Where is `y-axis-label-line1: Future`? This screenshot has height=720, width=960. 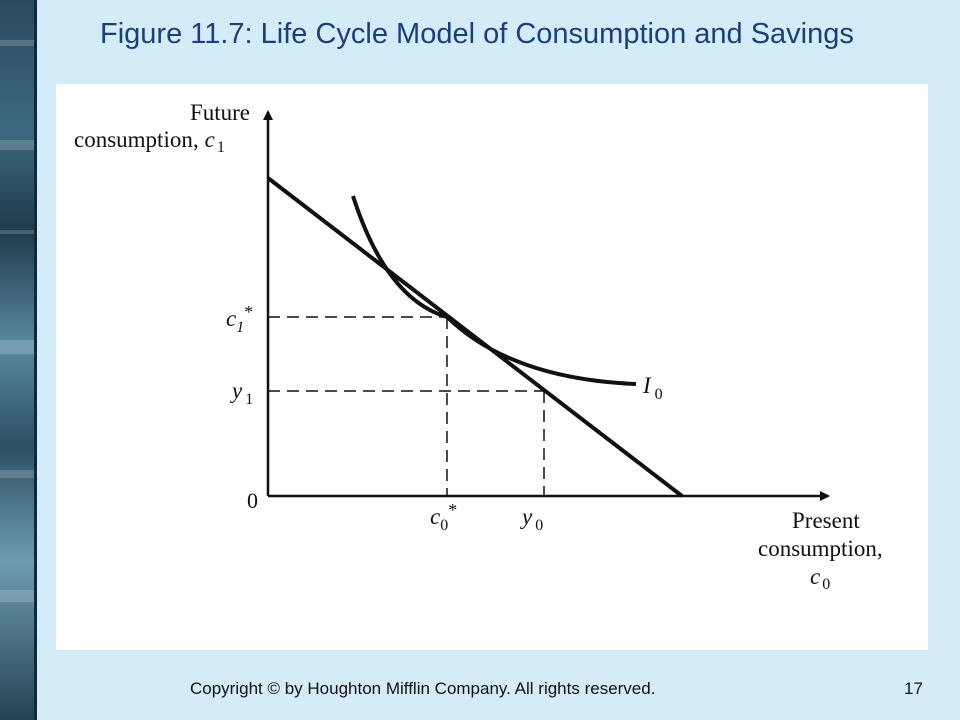
y-axis-label-line1: Future is located at coordinates (220, 112).